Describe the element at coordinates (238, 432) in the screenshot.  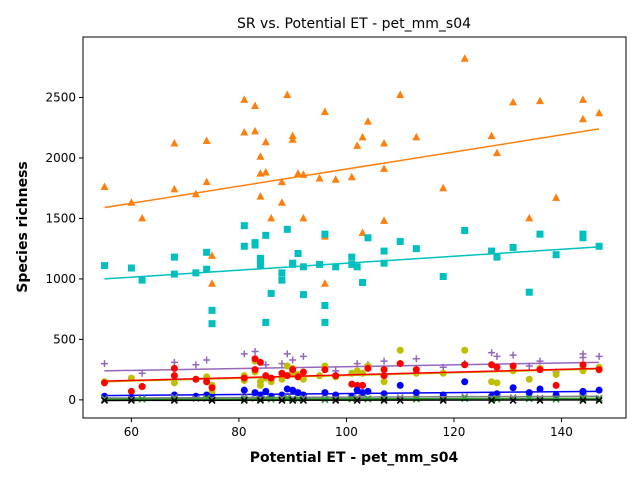
I see `x-tick-label: 80` at that location.